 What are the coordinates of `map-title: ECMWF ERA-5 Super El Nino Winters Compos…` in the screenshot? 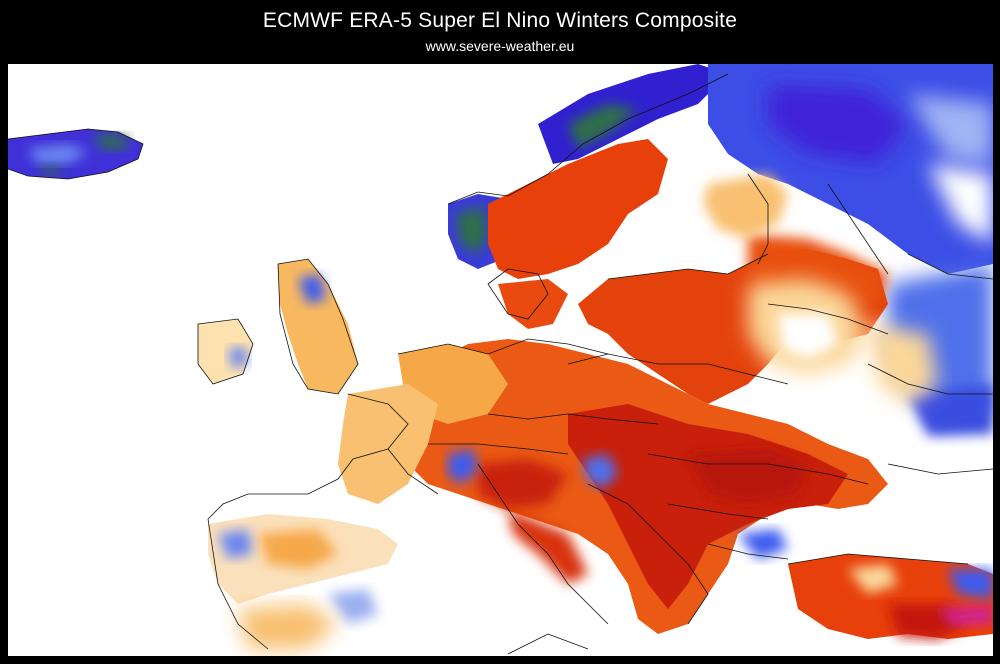 It's located at (500, 20).